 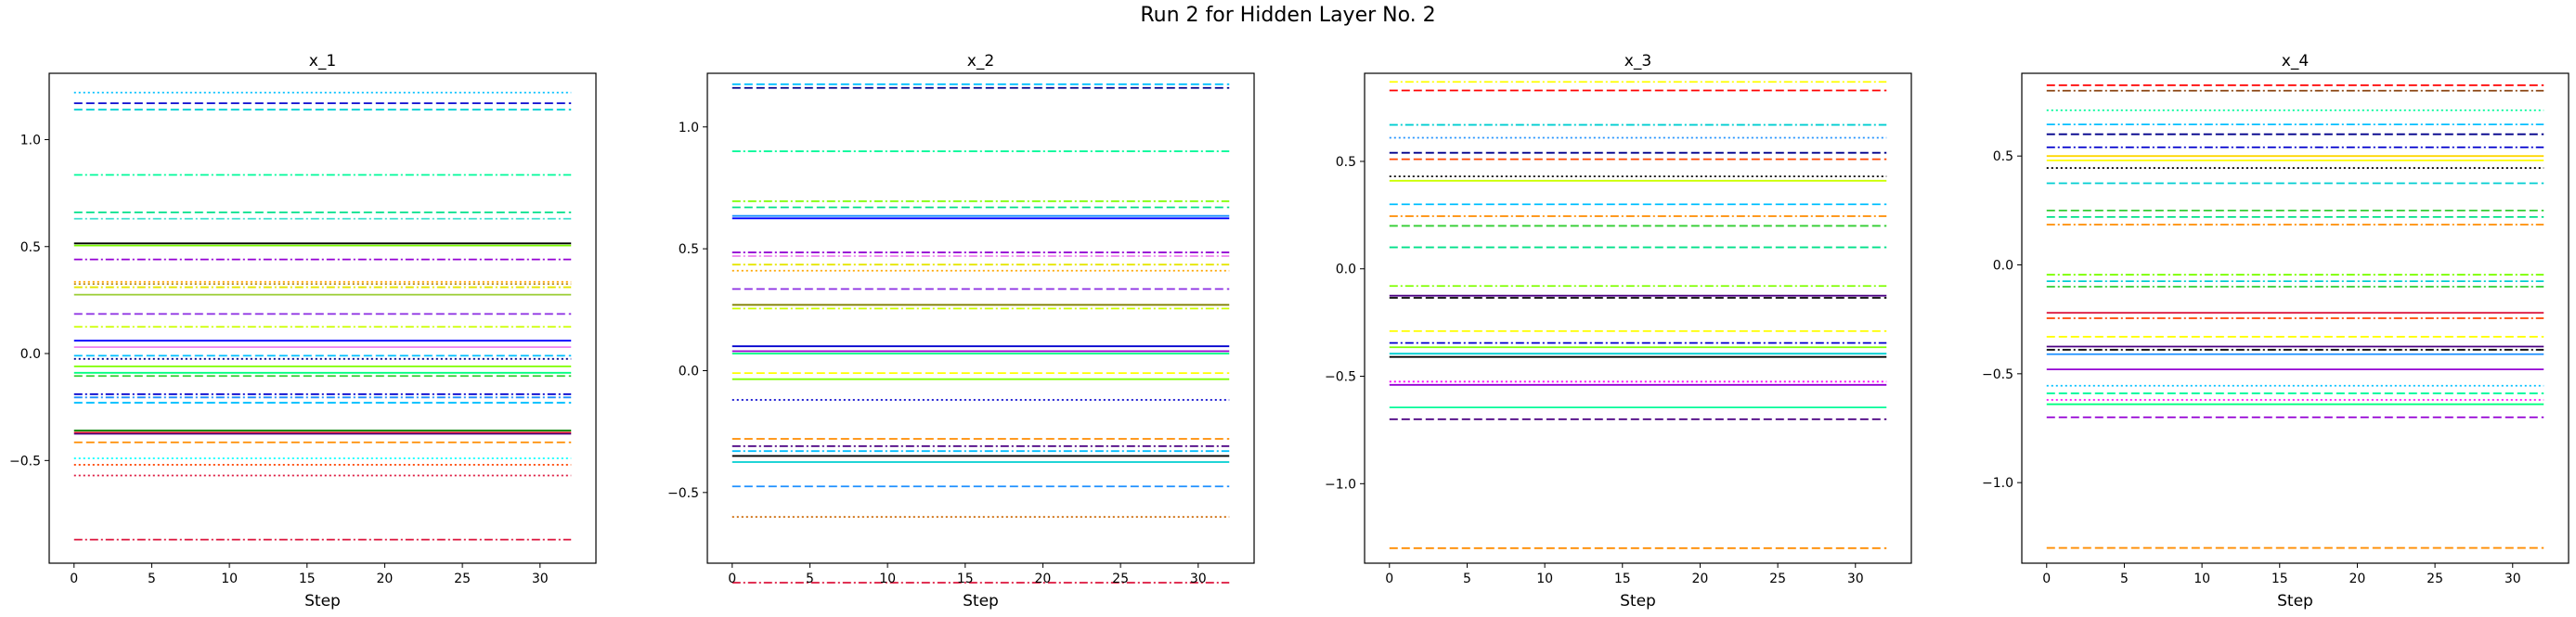 What do you see at coordinates (322, 62) in the screenshot?
I see `subplot-title: x_1` at bounding box center [322, 62].